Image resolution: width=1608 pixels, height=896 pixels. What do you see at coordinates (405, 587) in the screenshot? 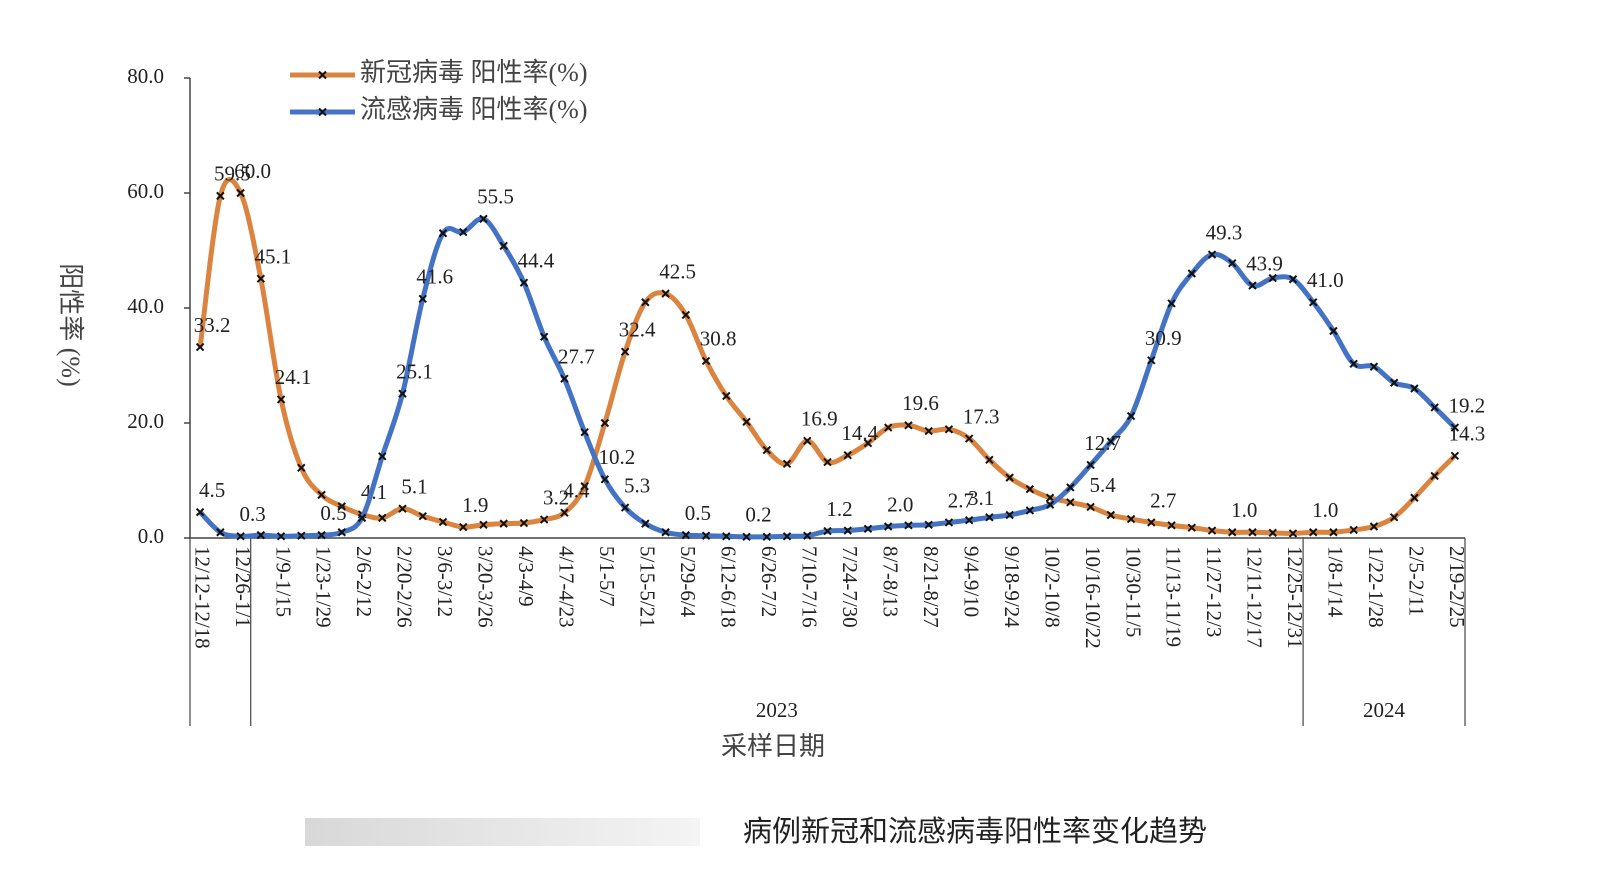
I see `x-tick-label: 2/20-2/26` at bounding box center [405, 587].